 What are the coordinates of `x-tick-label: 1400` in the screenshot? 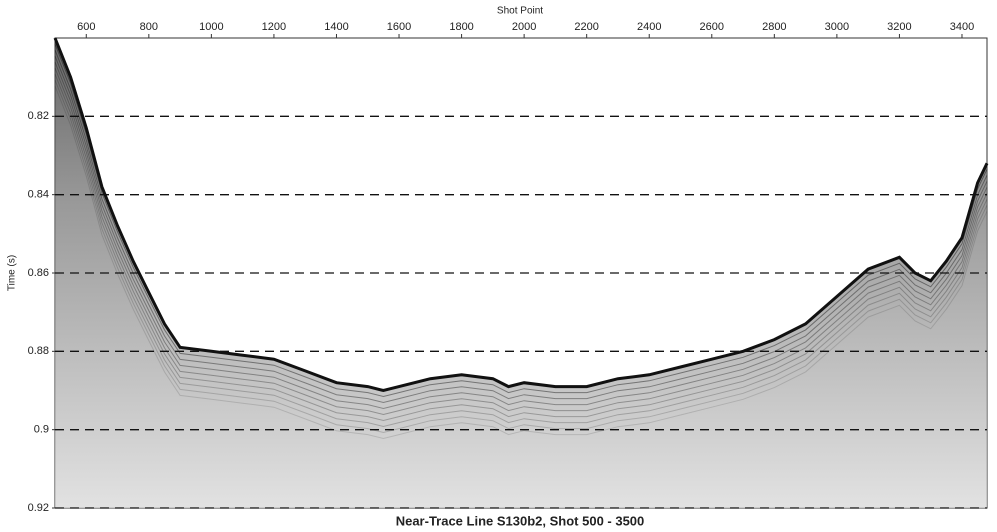 It's located at (336, 27).